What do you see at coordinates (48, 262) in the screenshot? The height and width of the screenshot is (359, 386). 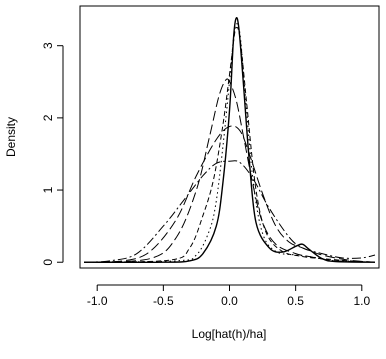 I see `y-tick-label: 0` at bounding box center [48, 262].